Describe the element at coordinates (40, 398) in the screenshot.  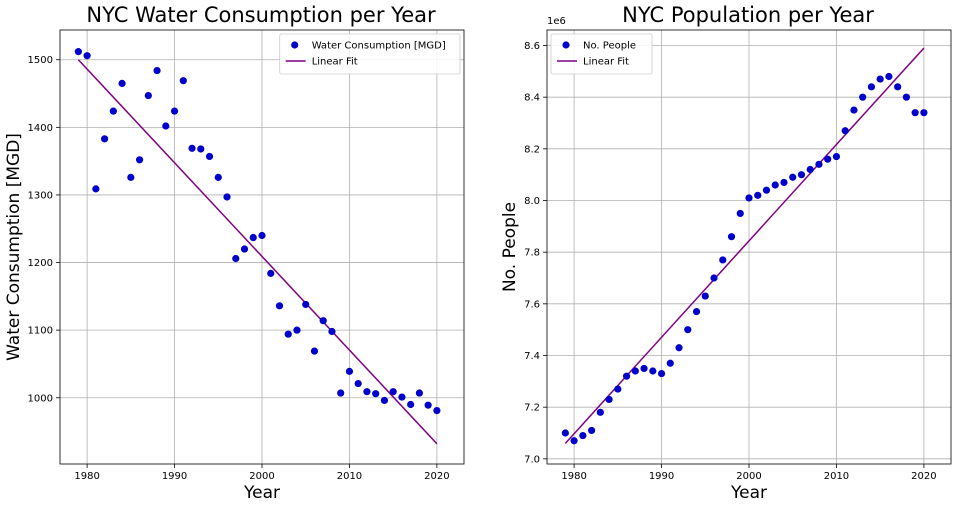
I see `y-tick-label: 1000` at that location.